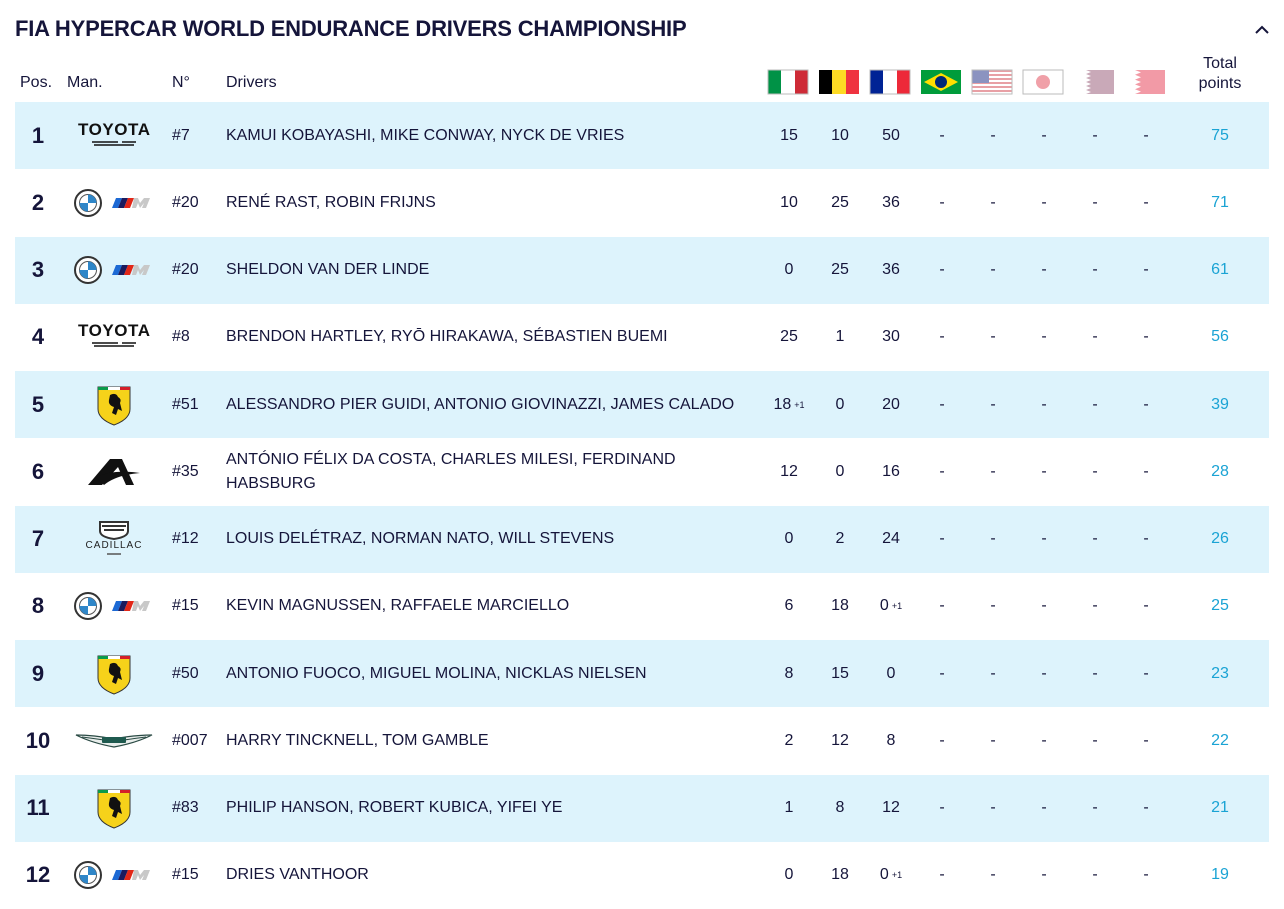 The height and width of the screenshot is (909, 1284). Describe the element at coordinates (181, 135) in the screenshot. I see `car-number: #7` at that location.